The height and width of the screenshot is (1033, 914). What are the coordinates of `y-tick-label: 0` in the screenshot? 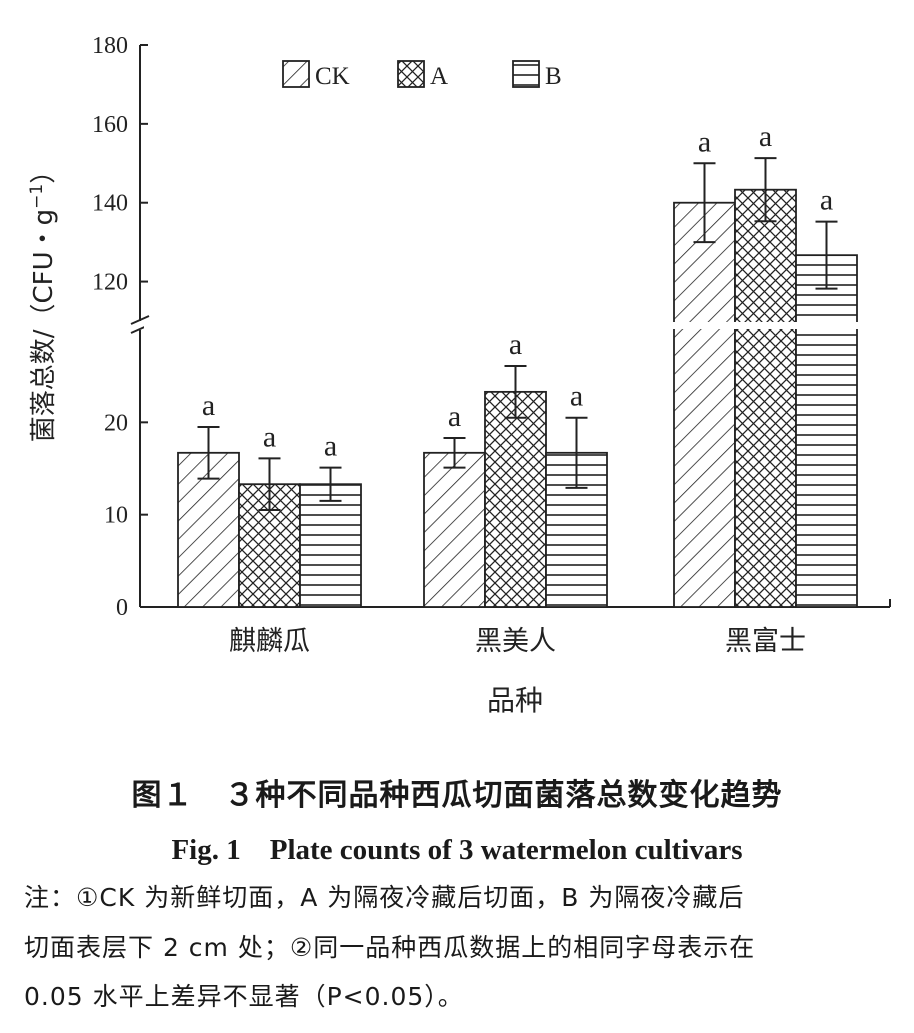 It's located at (122, 608).